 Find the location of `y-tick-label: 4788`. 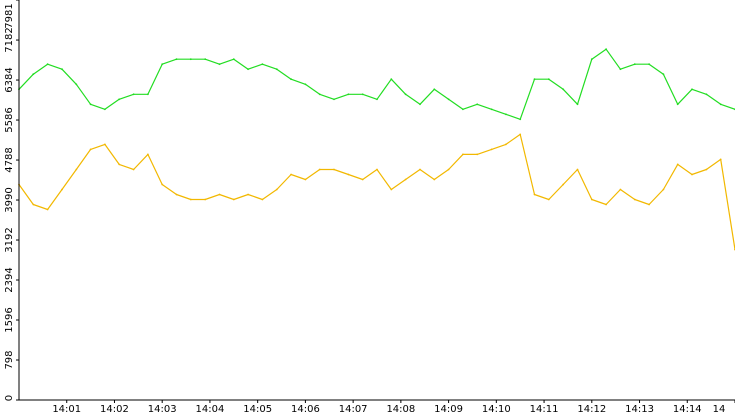

y-tick-label: 4788 is located at coordinates (9, 159).